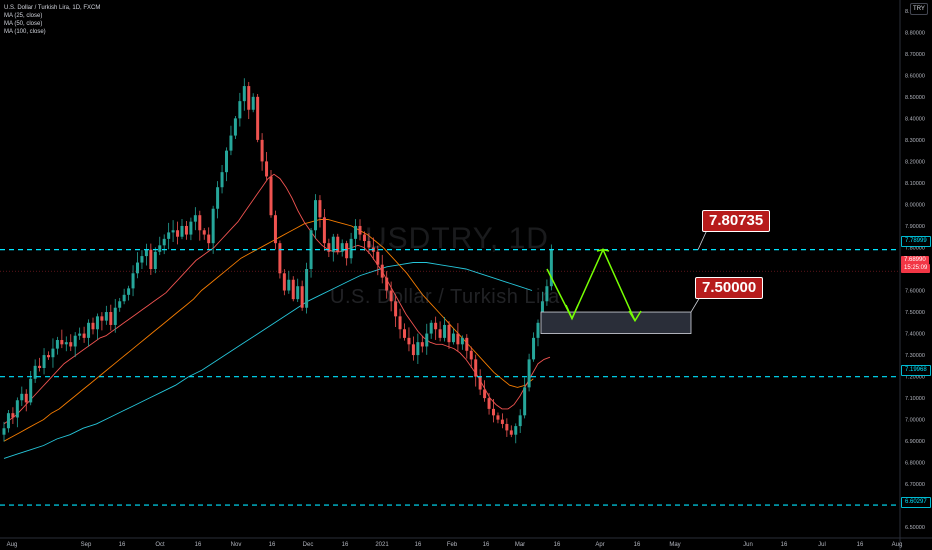 Image resolution: width=932 pixels, height=550 pixels. I want to click on y-tick-label: 8.10000, so click(915, 184).